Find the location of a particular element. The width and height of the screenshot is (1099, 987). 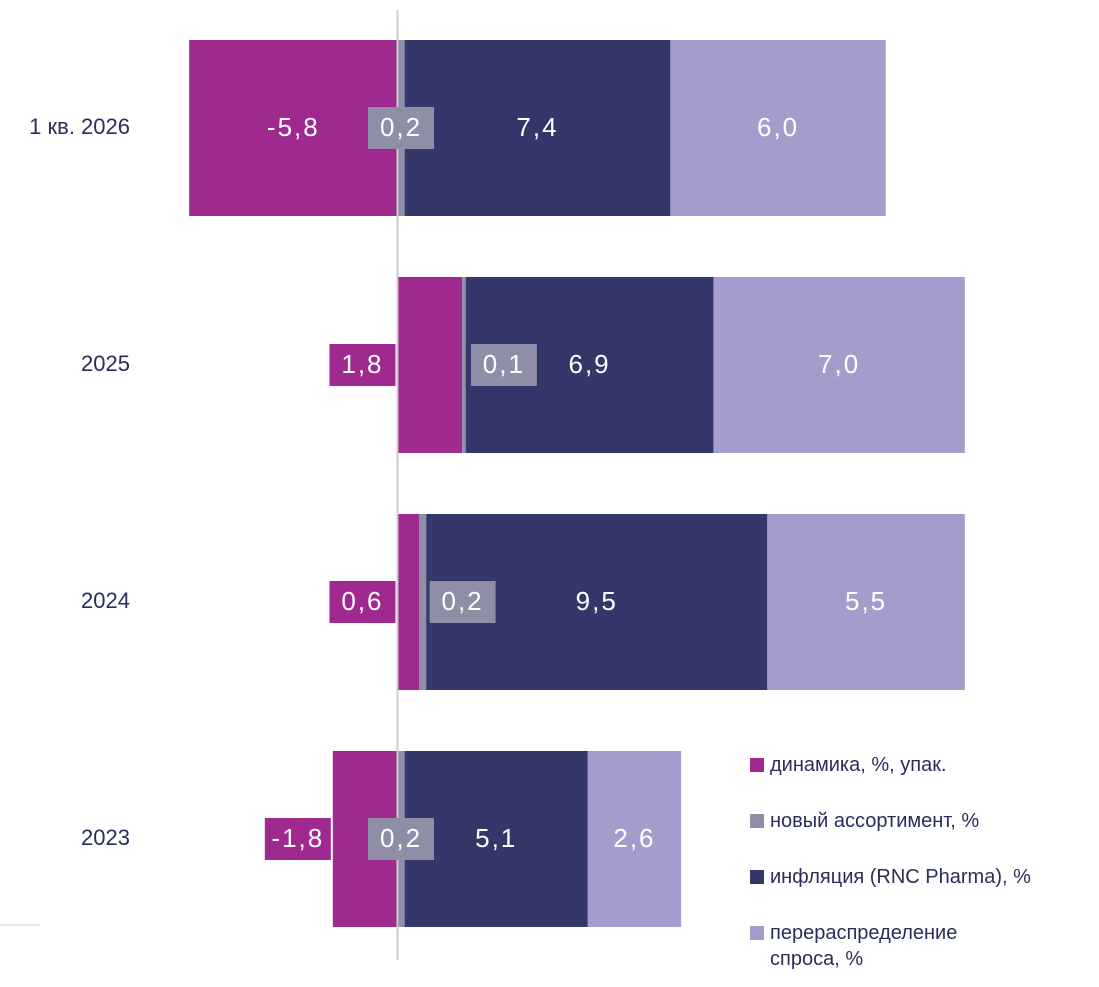

y-tick-label: 1 кв. 2026 is located at coordinates (79, 126).